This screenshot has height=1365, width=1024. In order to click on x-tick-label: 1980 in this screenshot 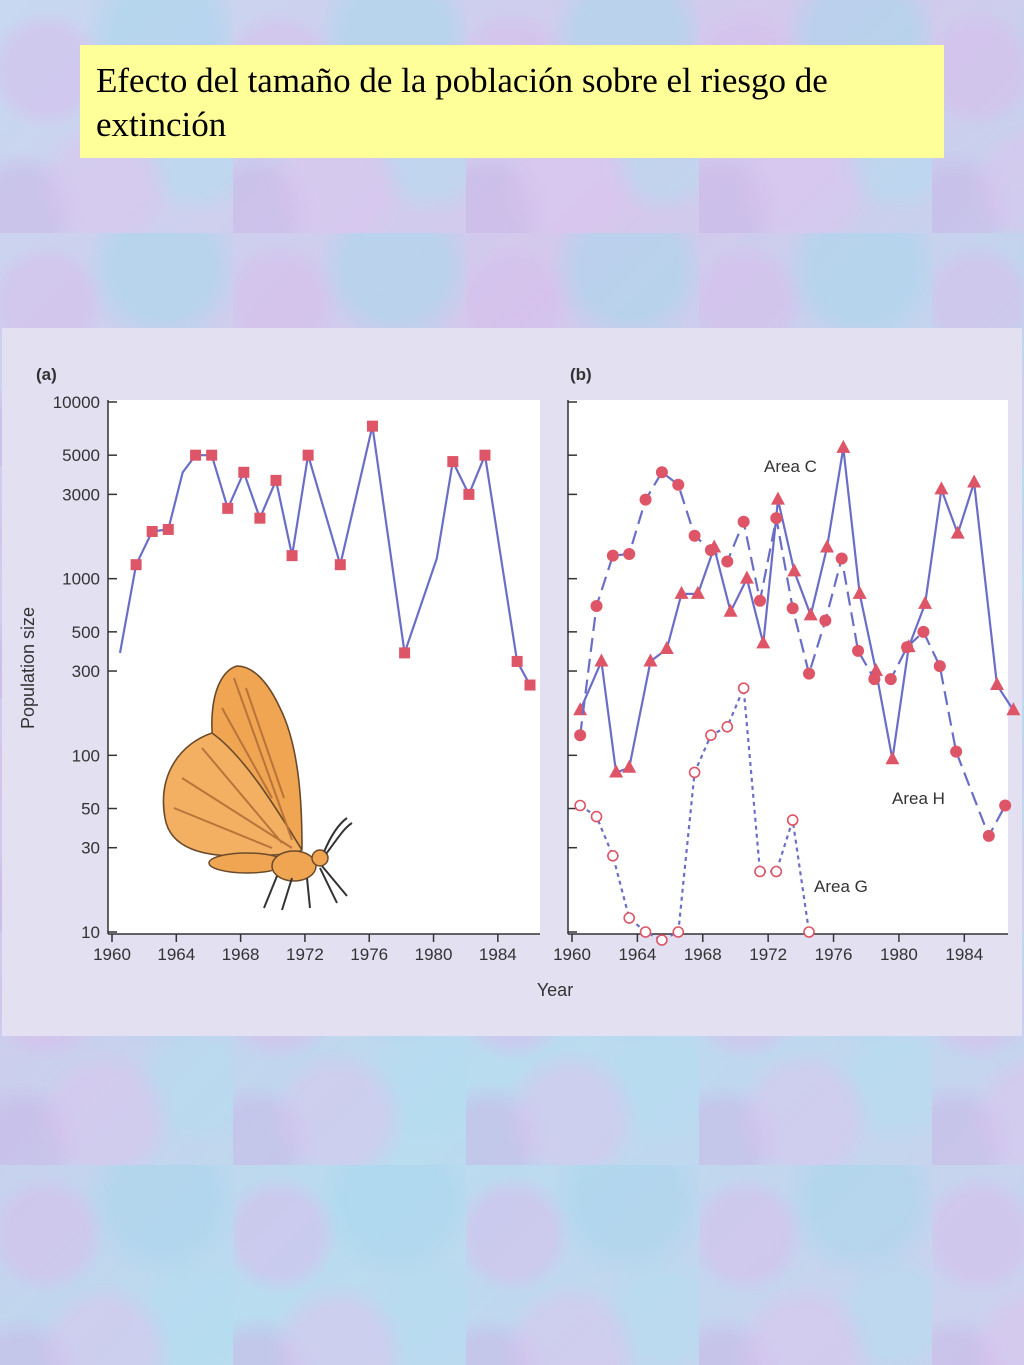, I will do `click(434, 954)`.